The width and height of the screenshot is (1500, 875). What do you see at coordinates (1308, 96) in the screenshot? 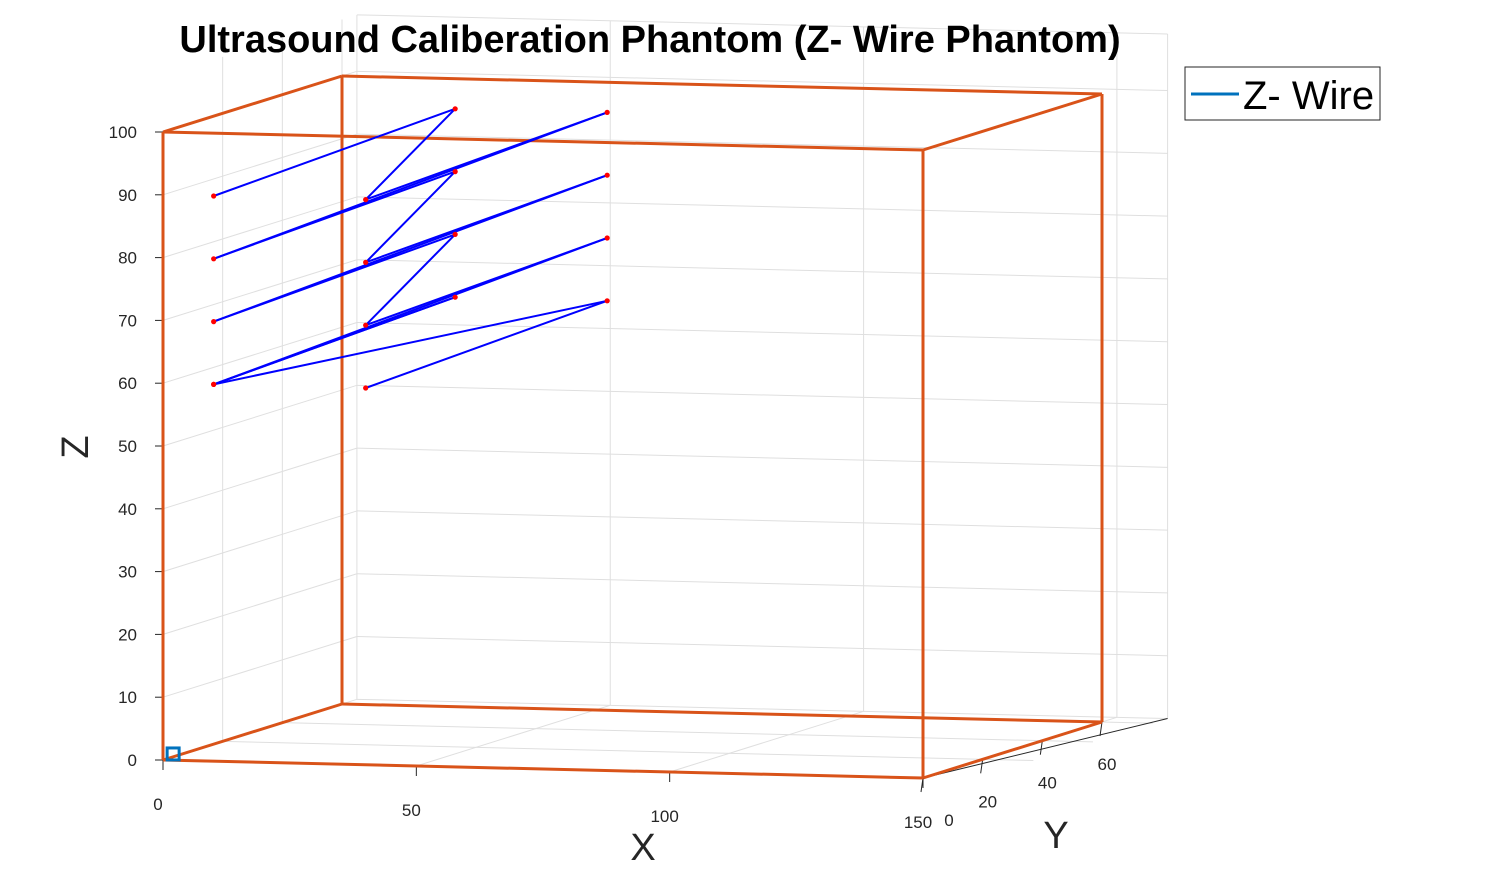
I see `legend-label-z-wire: Z- Wire` at bounding box center [1308, 96].